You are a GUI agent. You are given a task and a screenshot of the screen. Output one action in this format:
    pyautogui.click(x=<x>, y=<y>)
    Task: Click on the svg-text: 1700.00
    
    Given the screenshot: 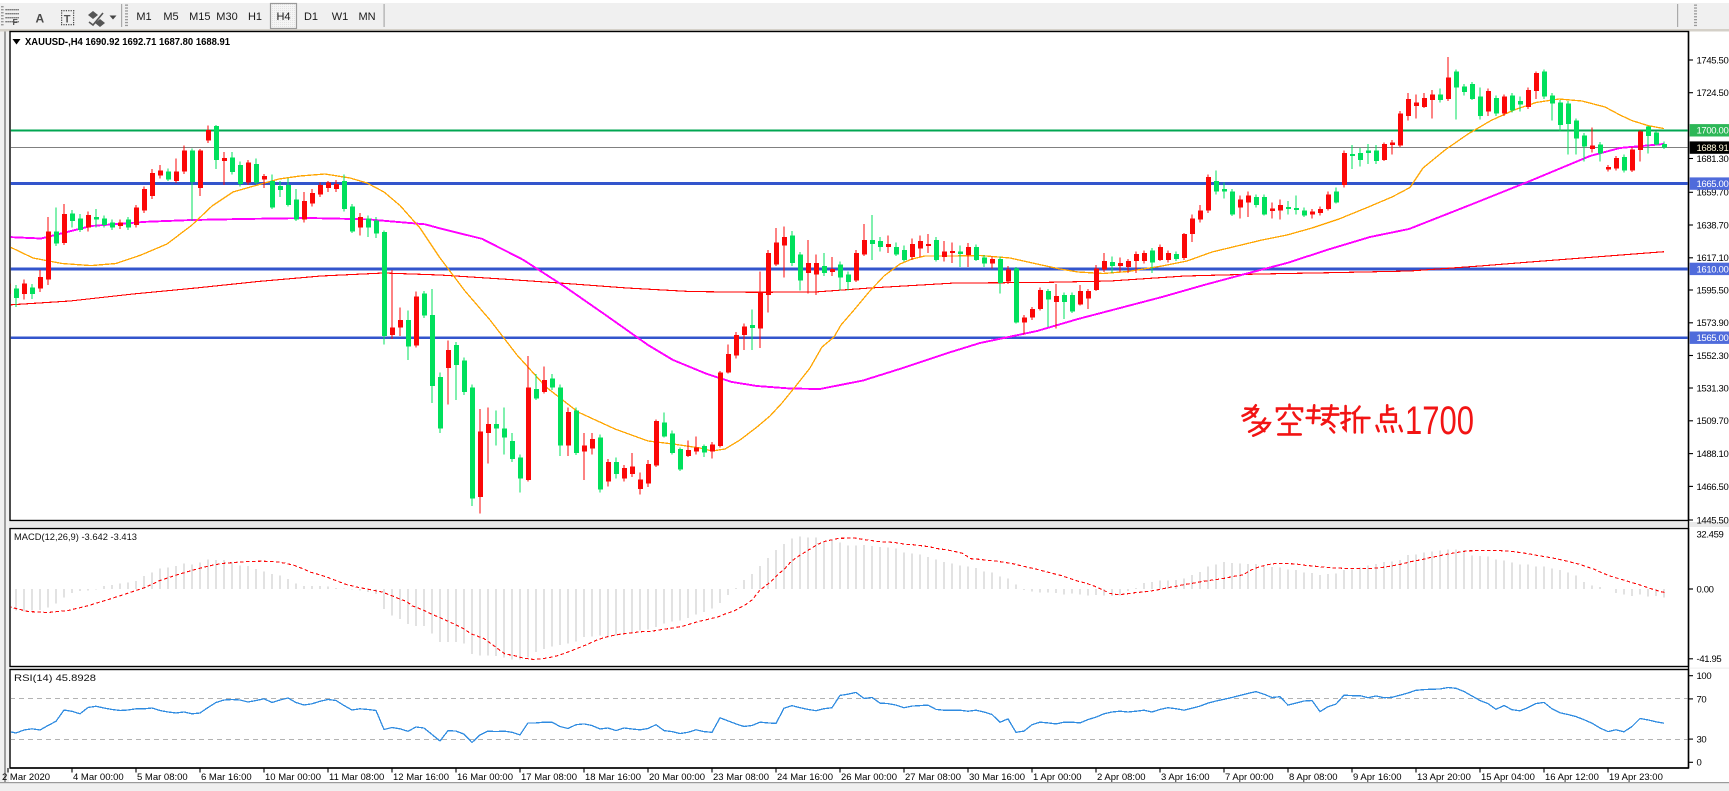 What is the action you would take?
    pyautogui.click(x=1713, y=131)
    